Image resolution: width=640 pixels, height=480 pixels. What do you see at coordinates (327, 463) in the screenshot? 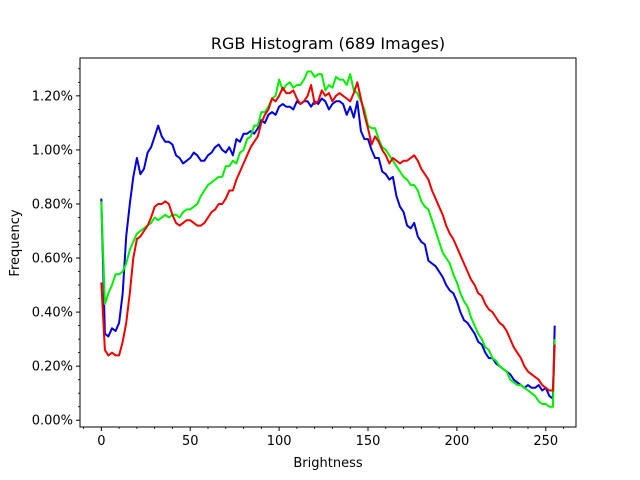
I see `x-axis-label: Brightness` at bounding box center [327, 463].